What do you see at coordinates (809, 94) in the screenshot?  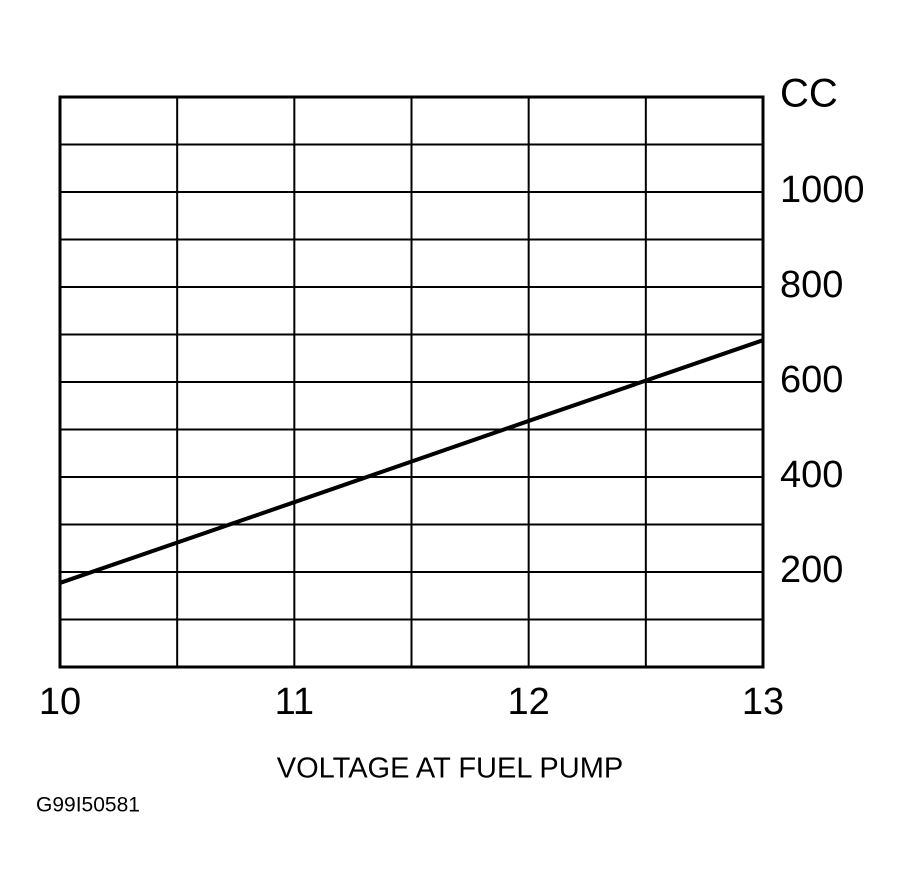 I see `y-axis-label: CC` at bounding box center [809, 94].